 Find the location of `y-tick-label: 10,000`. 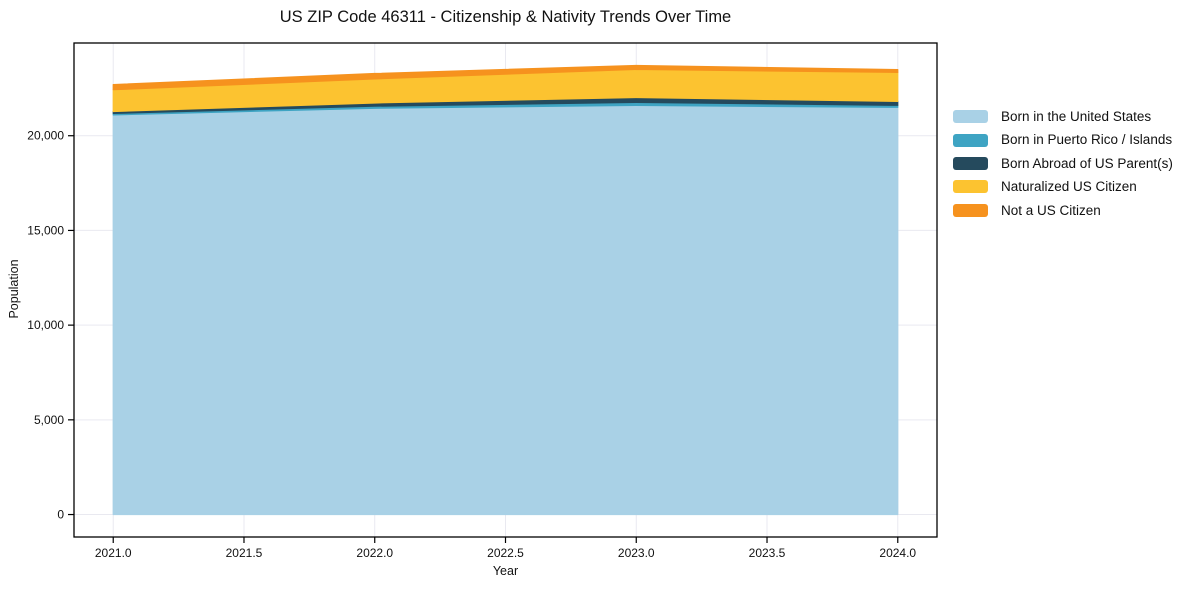

y-tick-label: 10,000 is located at coordinates (45, 325).